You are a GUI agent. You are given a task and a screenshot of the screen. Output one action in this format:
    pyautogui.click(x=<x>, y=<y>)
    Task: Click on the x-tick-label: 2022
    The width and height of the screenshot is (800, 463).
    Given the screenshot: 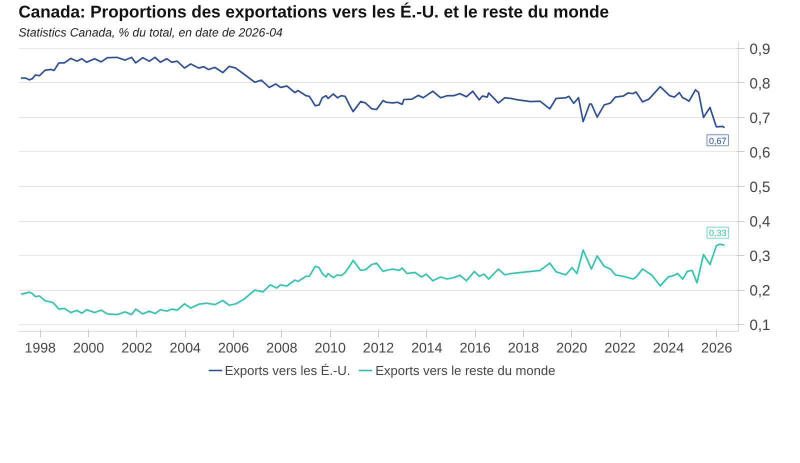 What is the action you would take?
    pyautogui.click(x=620, y=348)
    